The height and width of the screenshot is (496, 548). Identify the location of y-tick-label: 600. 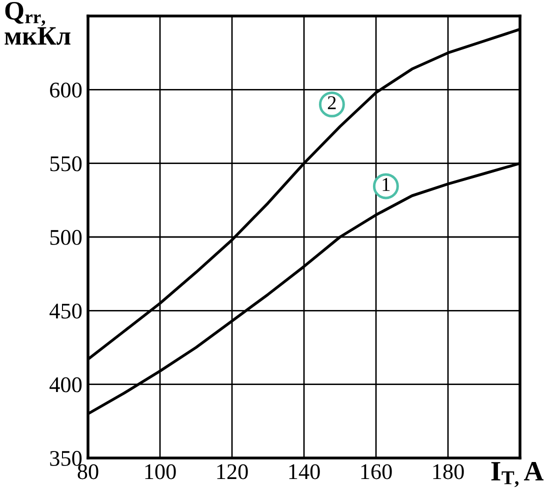
(66, 90).